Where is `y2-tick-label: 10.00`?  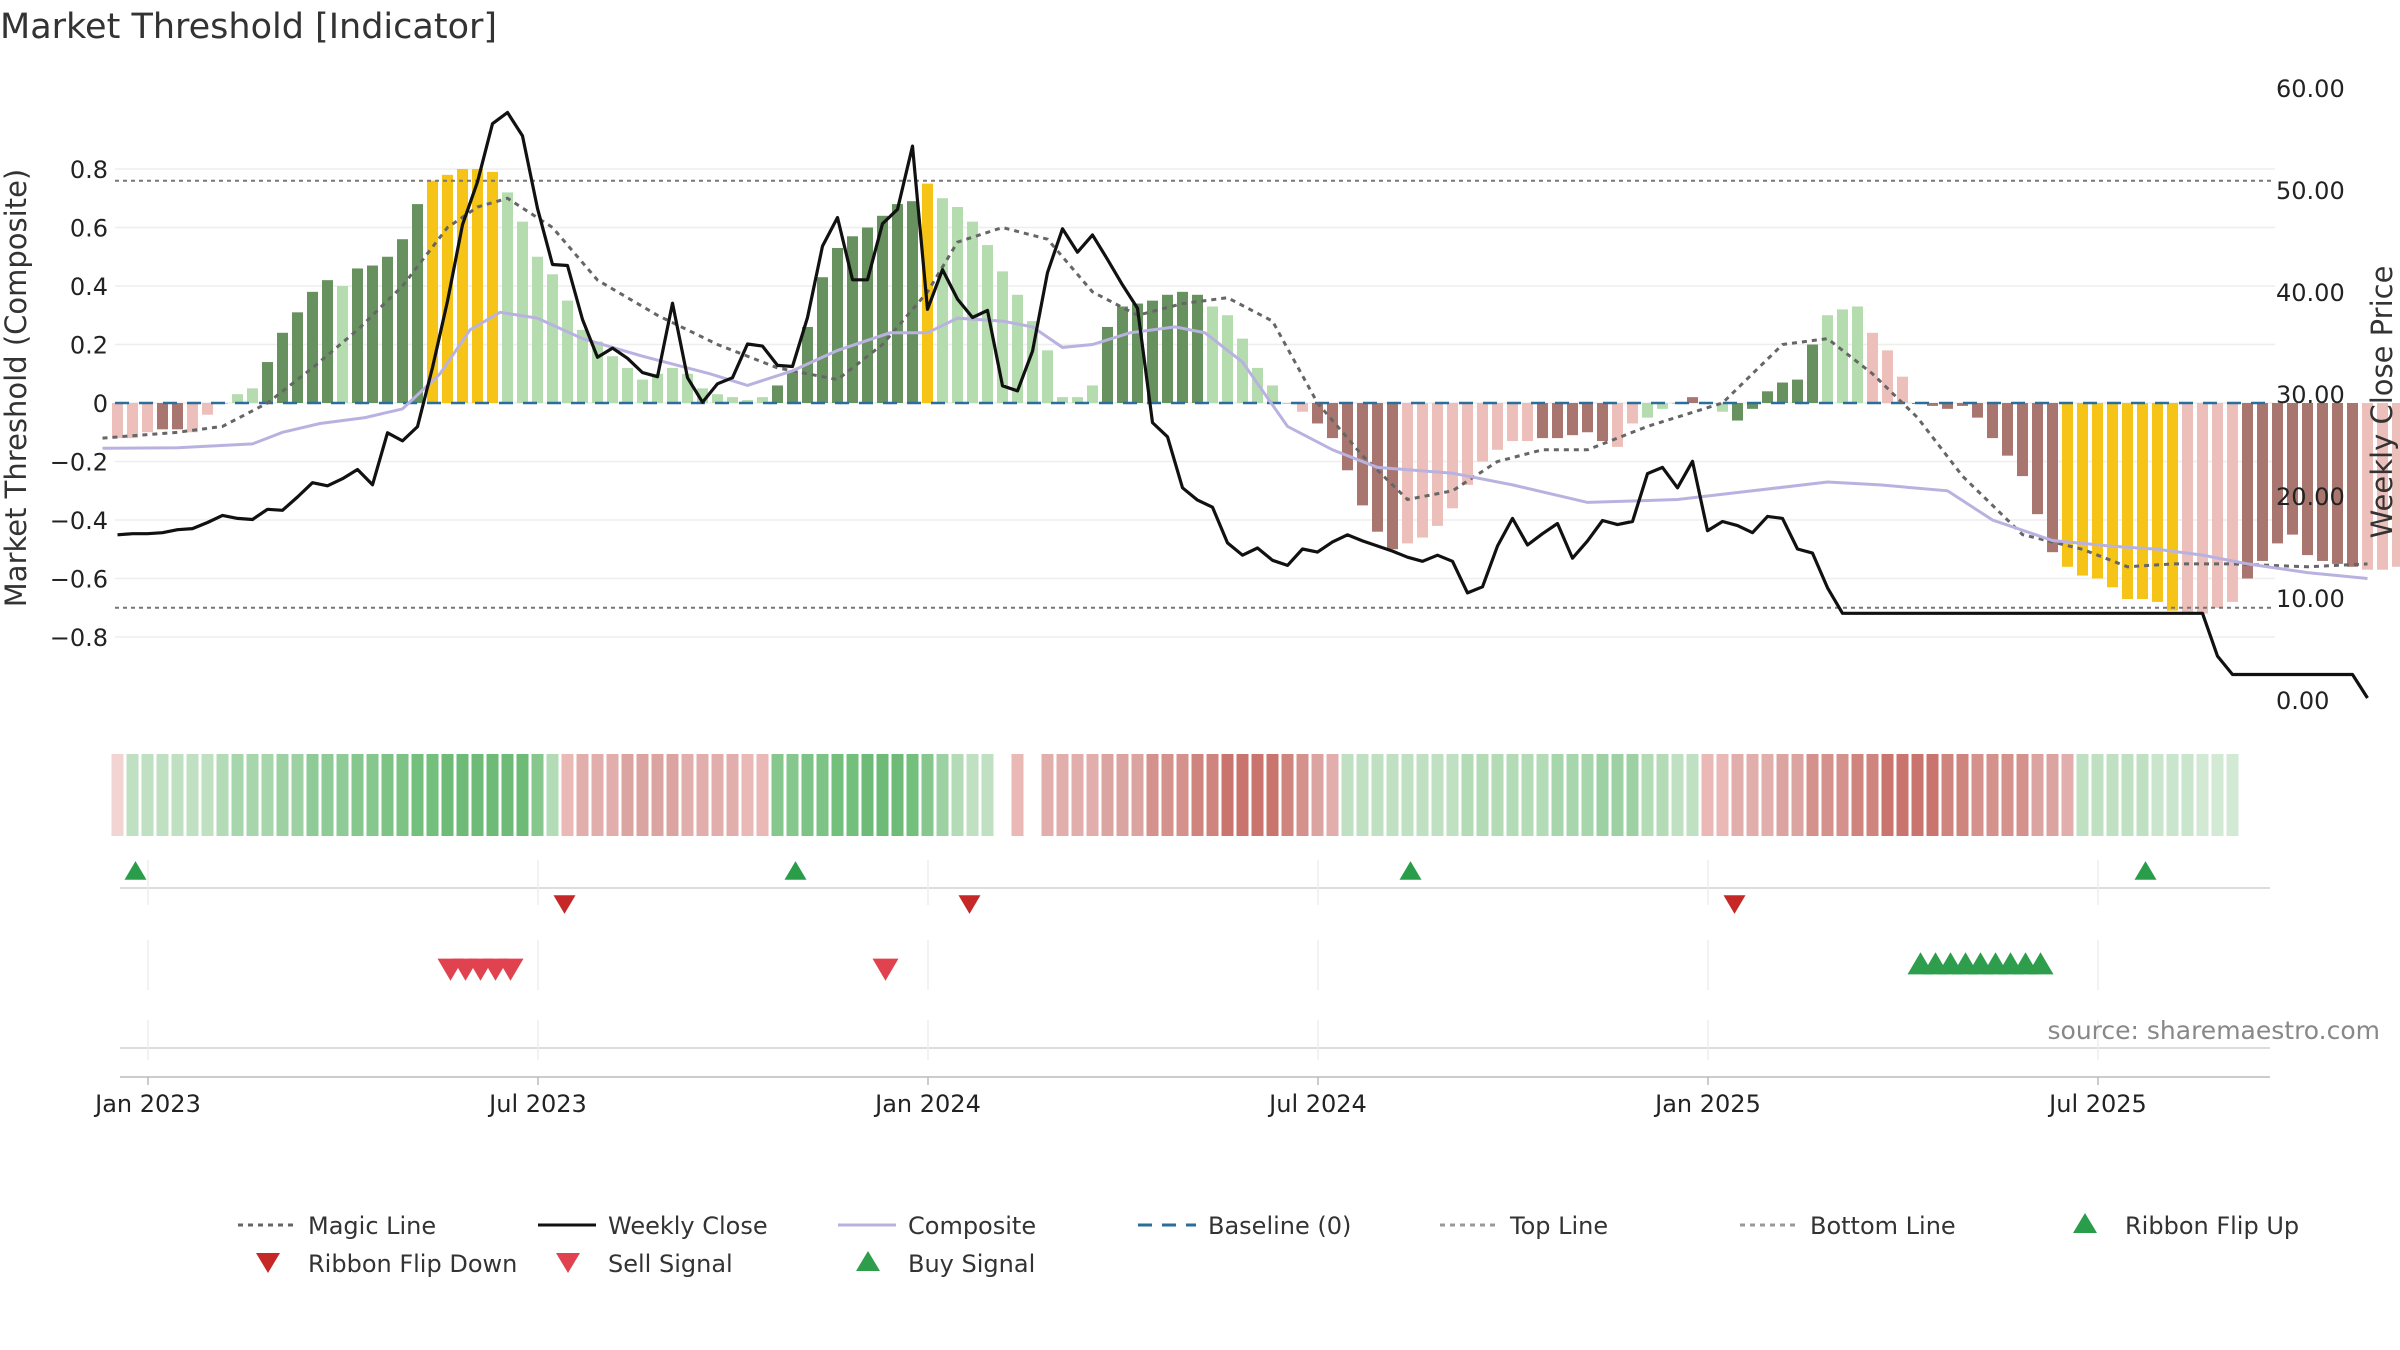
y2-tick-label: 10.00 is located at coordinates (2310, 599).